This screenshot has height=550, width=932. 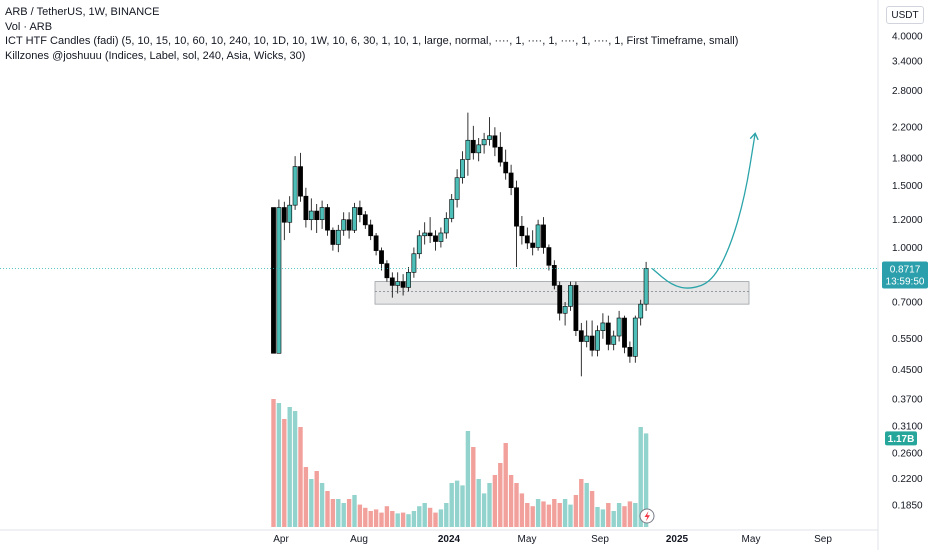 What do you see at coordinates (907, 61) in the screenshot?
I see `price-tick-label: 3.4000` at bounding box center [907, 61].